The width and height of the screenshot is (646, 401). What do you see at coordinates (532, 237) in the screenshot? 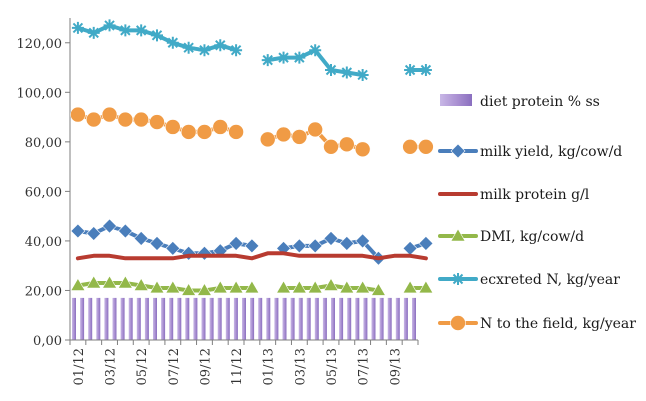
I see `legend-label: DMI, kg/cow/d` at bounding box center [532, 237].